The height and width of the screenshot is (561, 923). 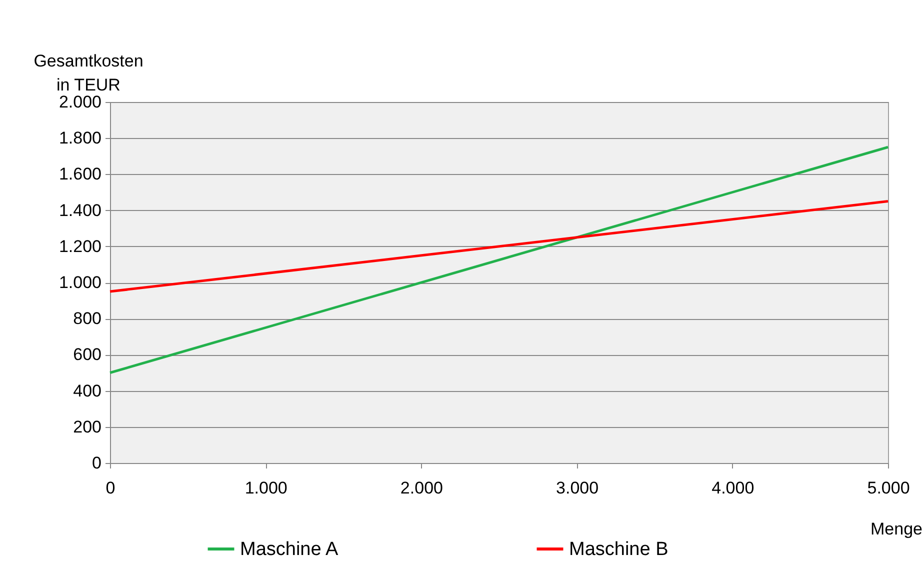 I want to click on y-tick-label: 200, so click(x=87, y=426).